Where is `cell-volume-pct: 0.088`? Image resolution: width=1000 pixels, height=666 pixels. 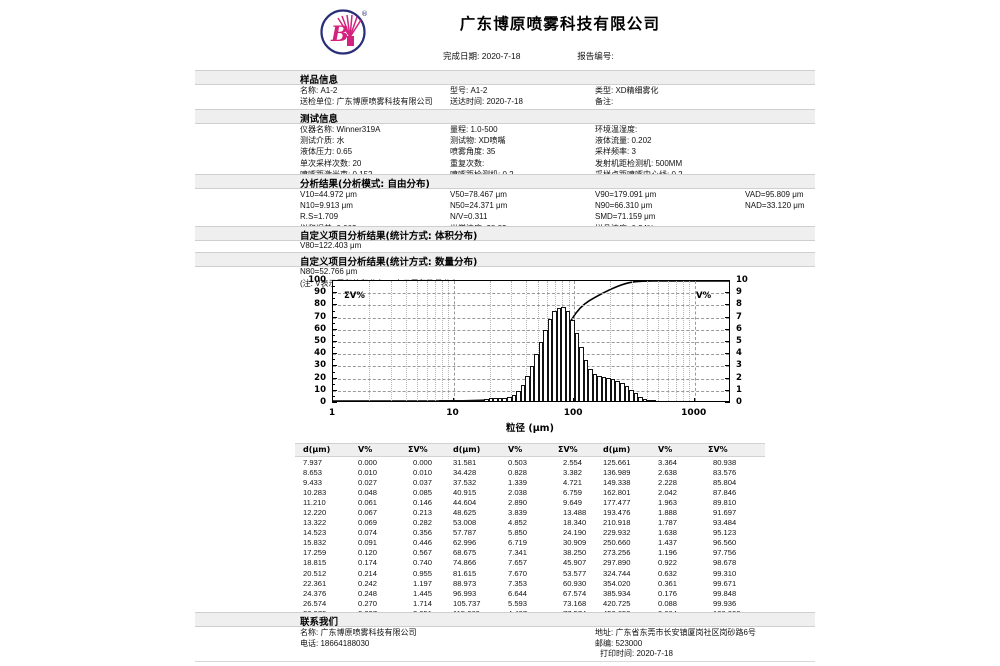 cell-volume-pct: 0.088 is located at coordinates (668, 603).